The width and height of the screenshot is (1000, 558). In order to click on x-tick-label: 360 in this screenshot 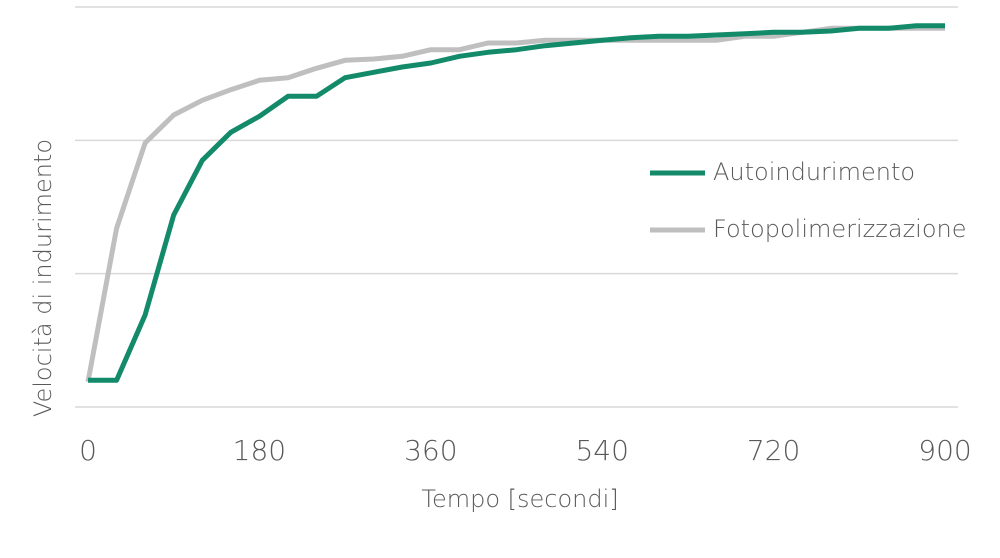, I will do `click(430, 450)`.